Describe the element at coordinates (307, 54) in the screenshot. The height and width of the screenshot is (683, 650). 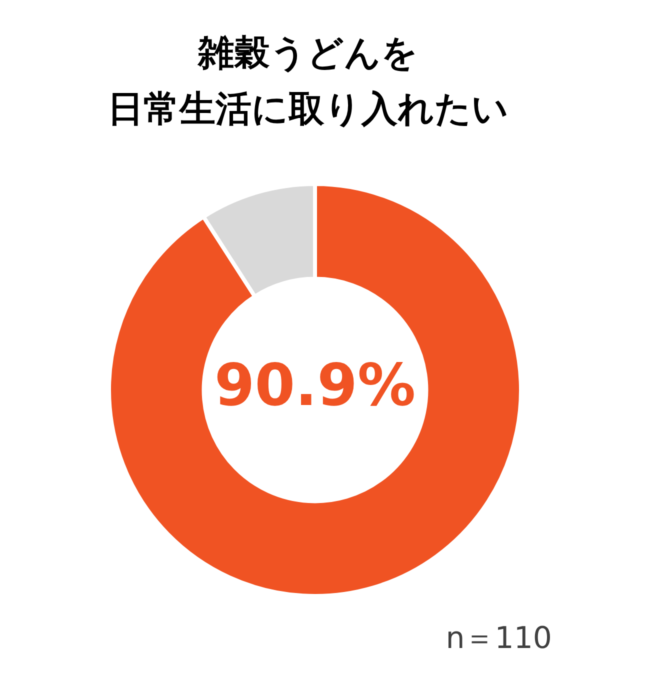
I see `chart-title: 雑穀うどんを` at that location.